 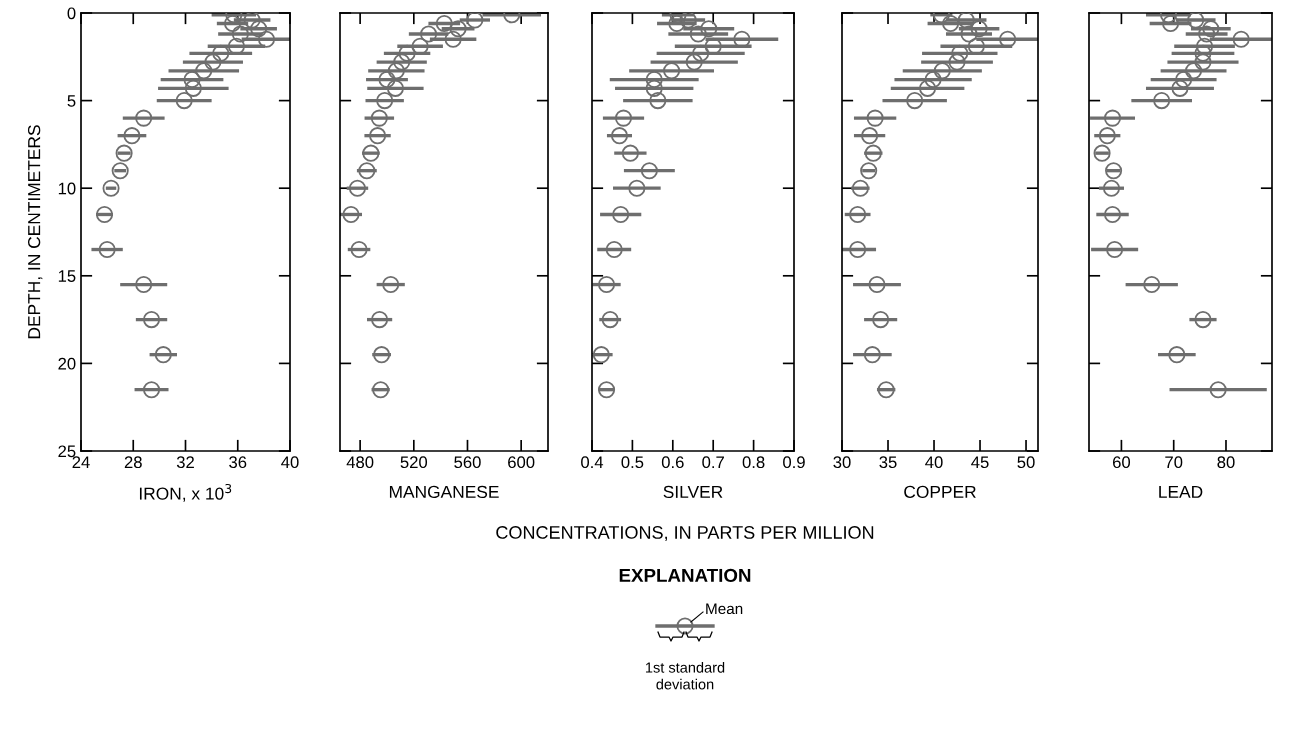 What do you see at coordinates (713, 462) in the screenshot?
I see `x-tick-label: 0.7` at bounding box center [713, 462].